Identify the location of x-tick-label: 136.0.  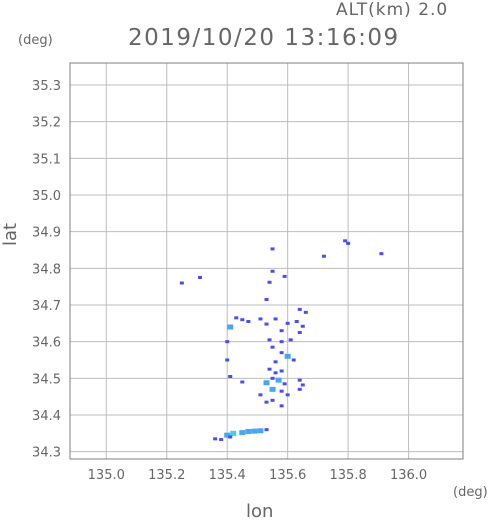
(408, 475).